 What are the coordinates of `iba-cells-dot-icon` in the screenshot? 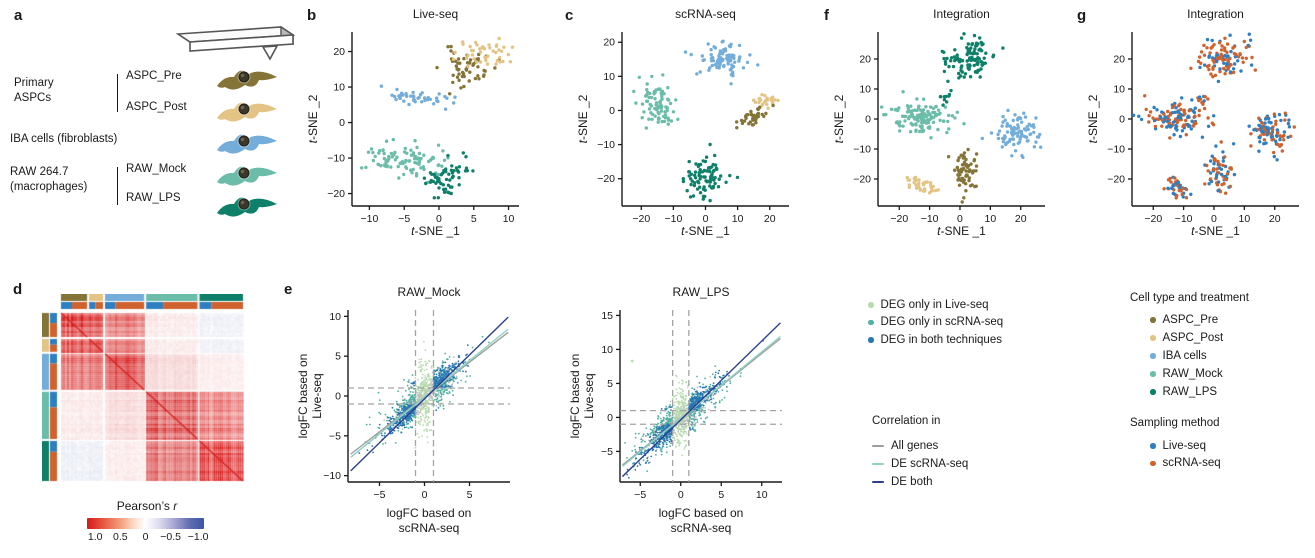 It's located at (1153, 356).